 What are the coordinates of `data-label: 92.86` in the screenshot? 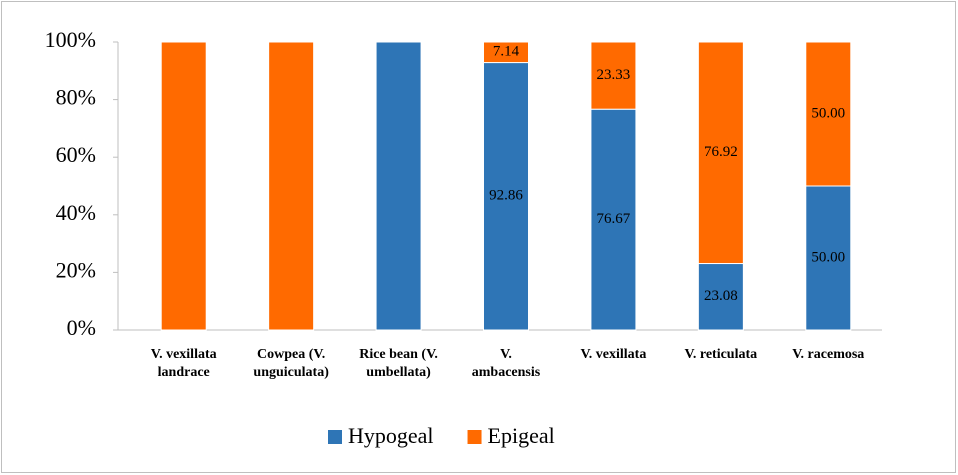 It's located at (506, 196).